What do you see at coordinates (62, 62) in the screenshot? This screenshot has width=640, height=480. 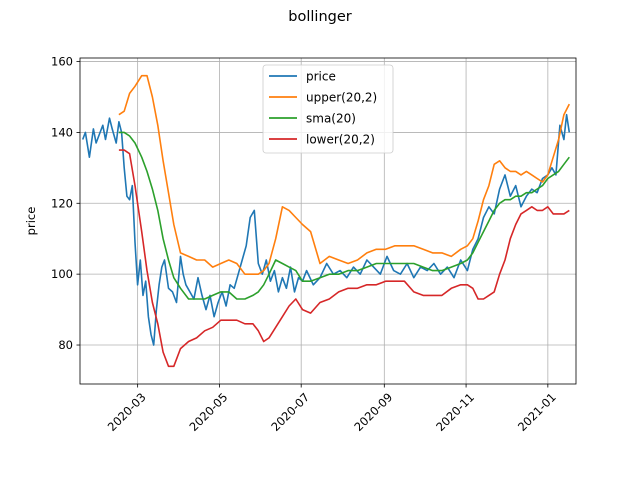 I see `y-tick-label: 160` at bounding box center [62, 62].